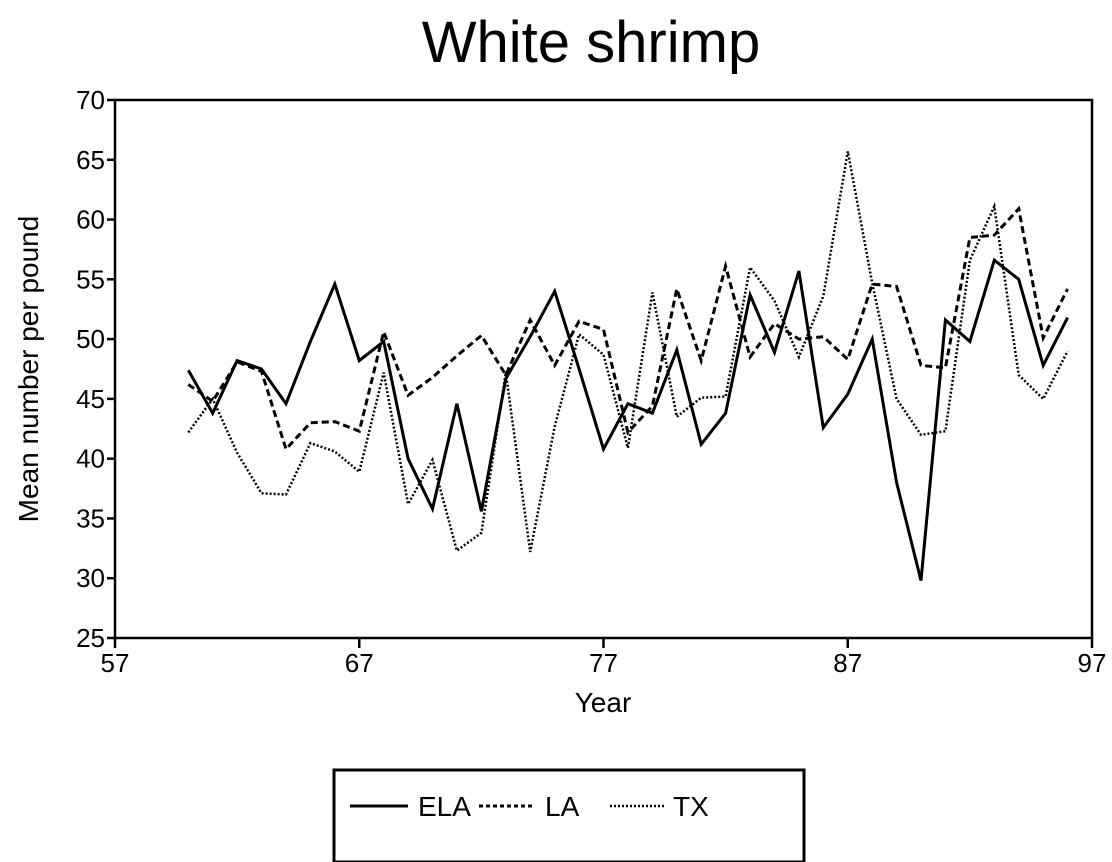 The image size is (1112, 862). I want to click on x-axis-label: Year, so click(603, 702).